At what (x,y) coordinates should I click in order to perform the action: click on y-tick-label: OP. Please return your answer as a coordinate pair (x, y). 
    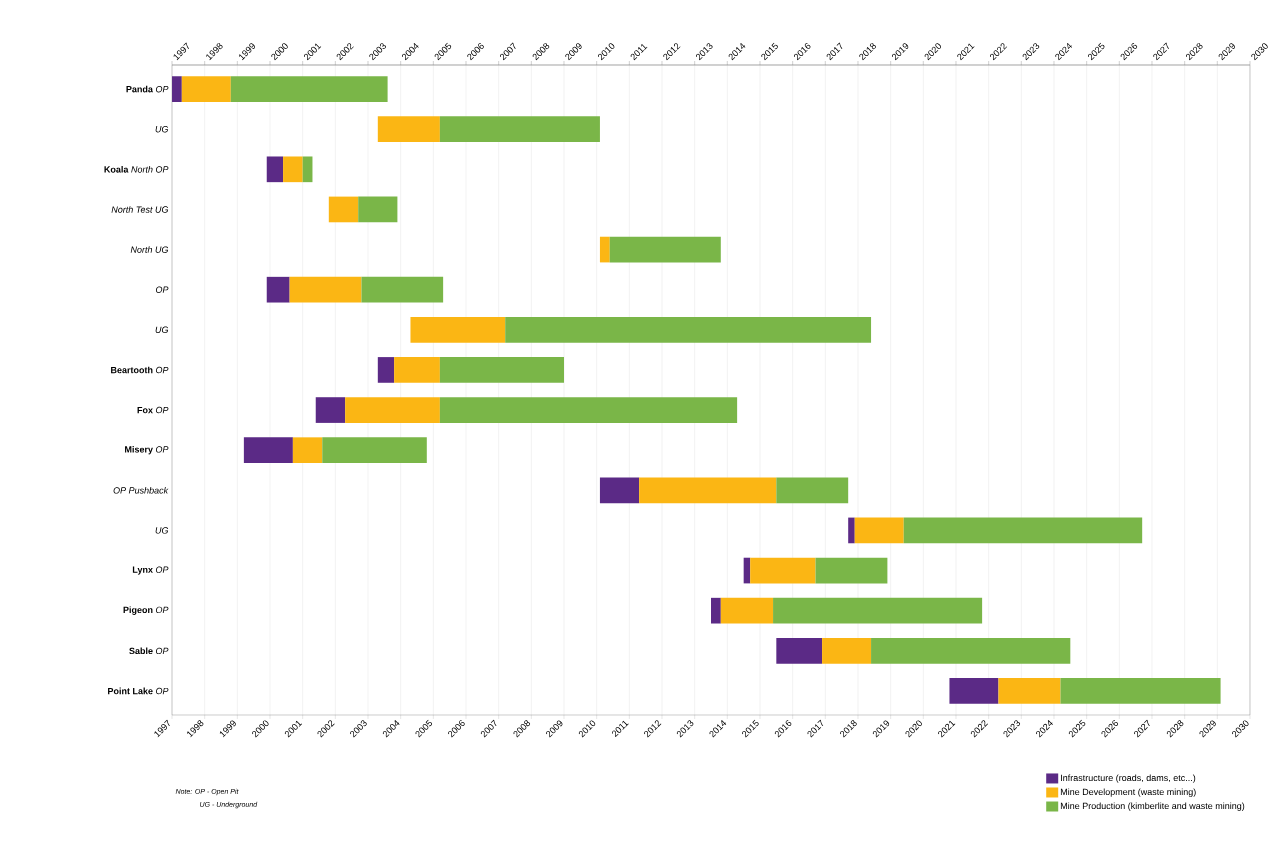
    Looking at the image, I should click on (162, 289).